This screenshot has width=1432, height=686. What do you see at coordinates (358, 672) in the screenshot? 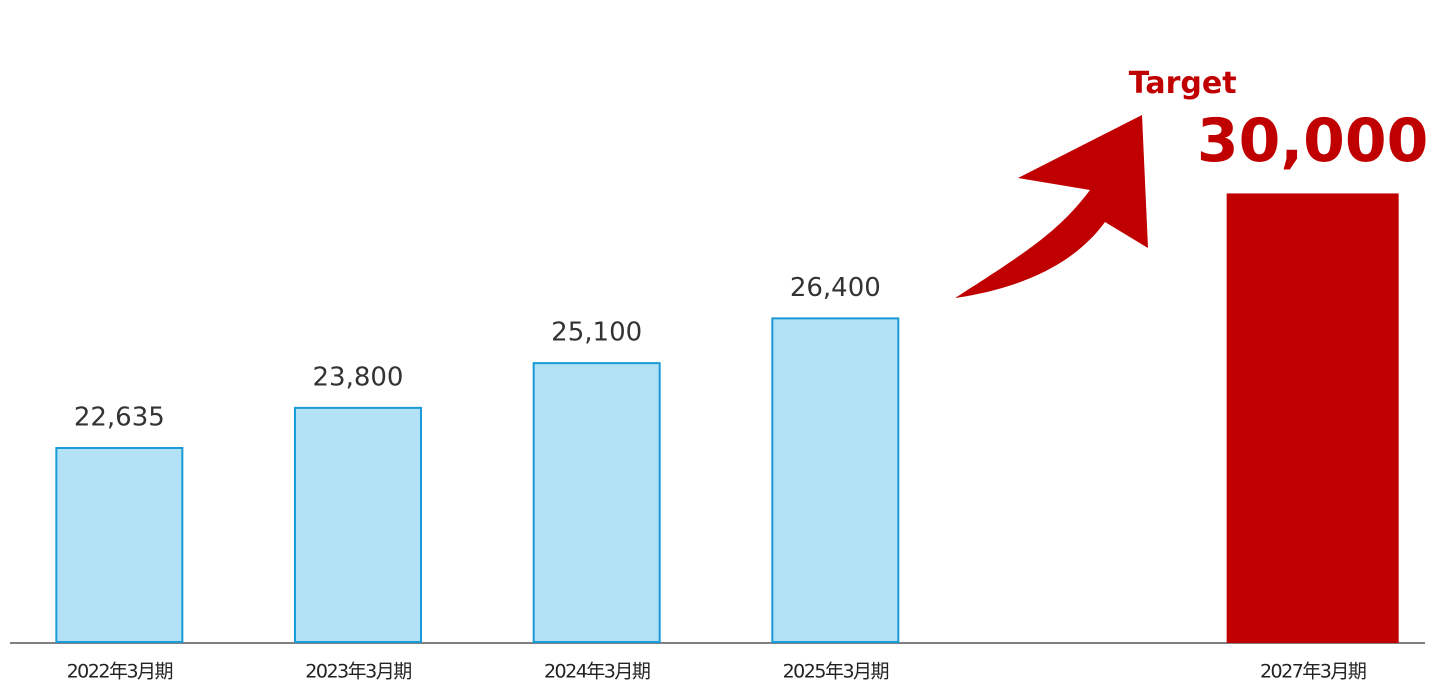
I see `x-tick-label: 2023年3月期` at bounding box center [358, 672].